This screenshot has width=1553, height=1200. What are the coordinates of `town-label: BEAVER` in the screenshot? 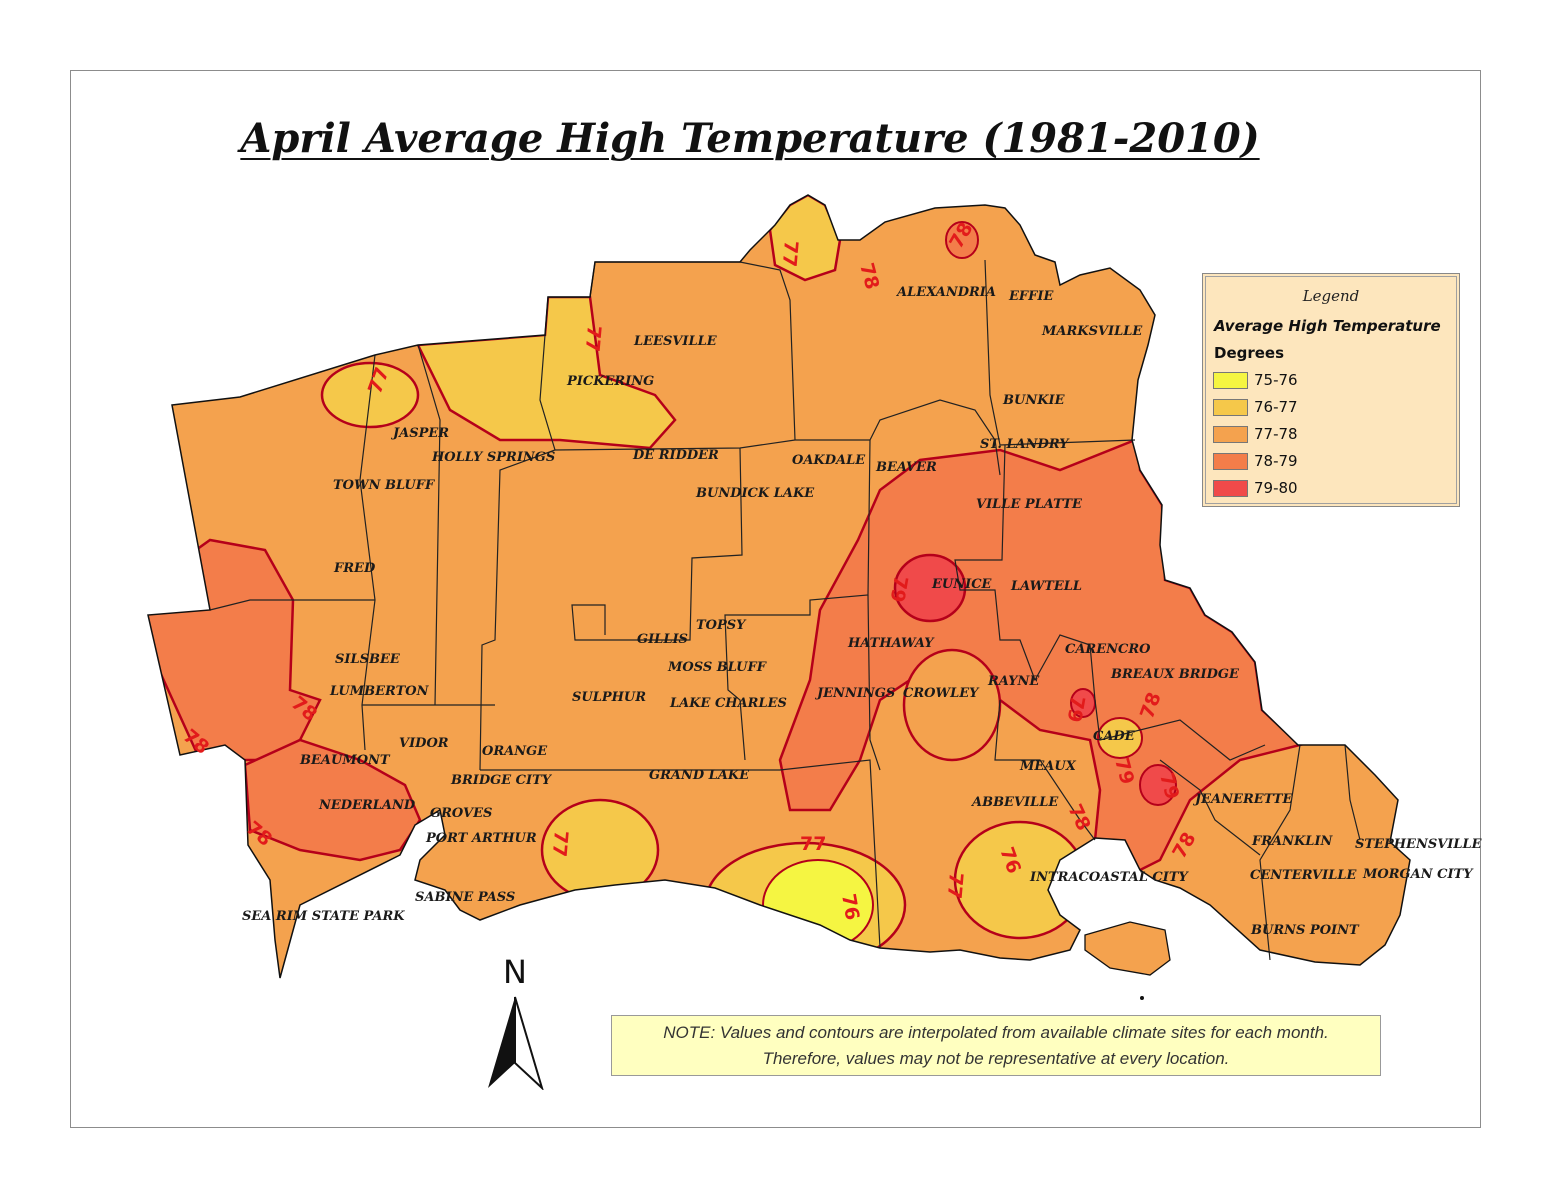 It's located at (906, 467).